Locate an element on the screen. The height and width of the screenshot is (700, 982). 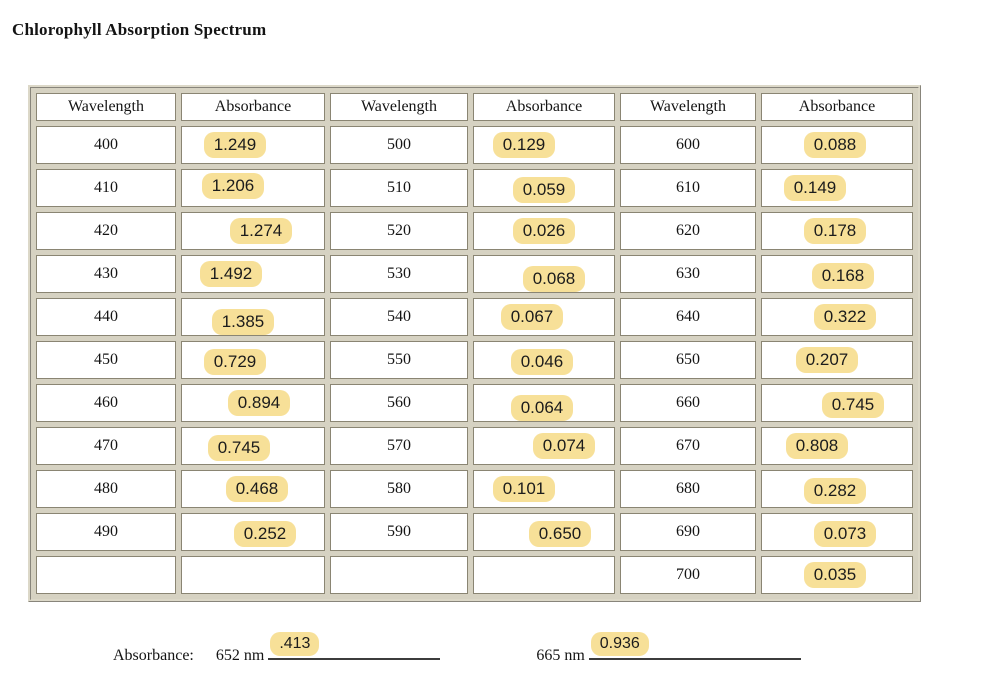
wavelength-value: 460 is located at coordinates (106, 402).